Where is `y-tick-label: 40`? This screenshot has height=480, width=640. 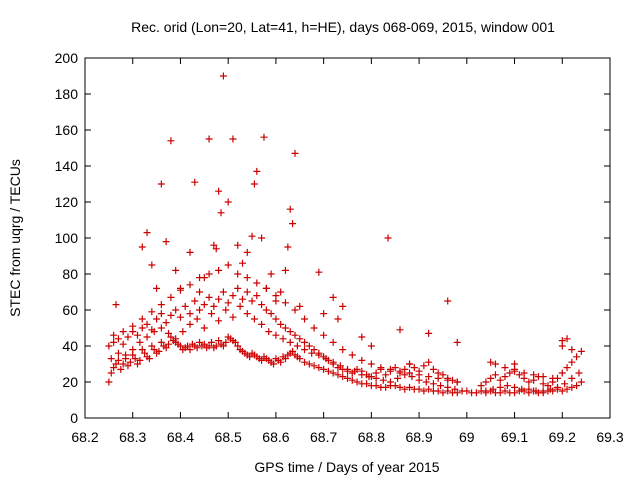
y-tick-label: 40 is located at coordinates (70, 346).